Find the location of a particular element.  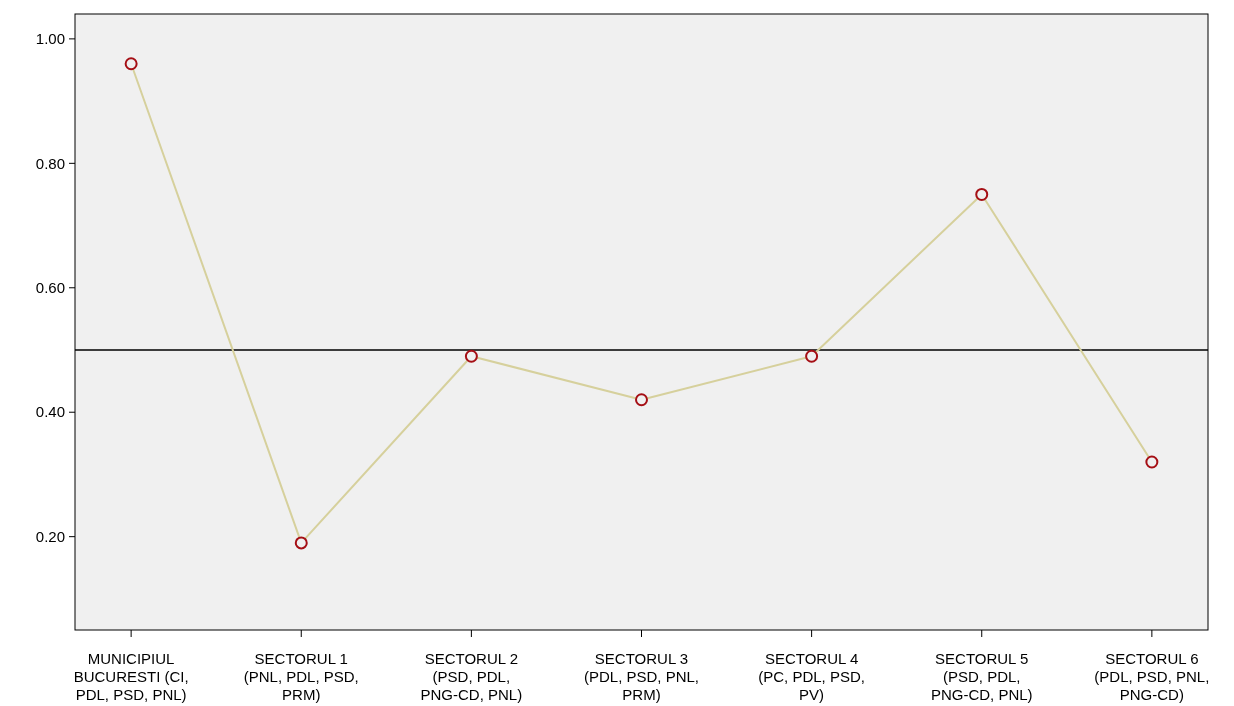

y-tick-label: 1.00 is located at coordinates (50, 39).